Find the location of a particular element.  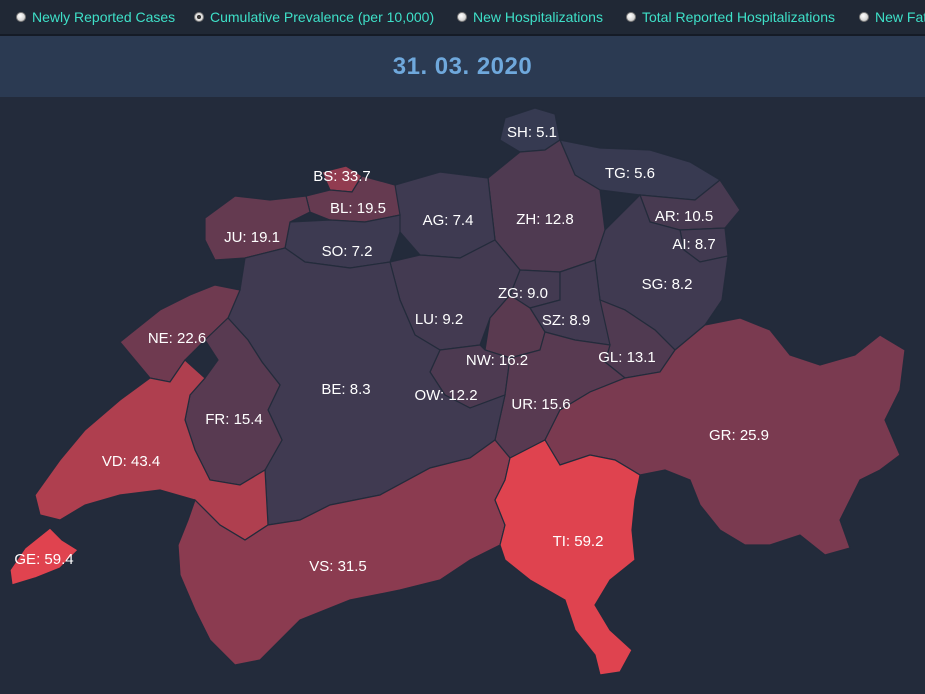

option-label: Total Reported Hospitalizations is located at coordinates (738, 17).